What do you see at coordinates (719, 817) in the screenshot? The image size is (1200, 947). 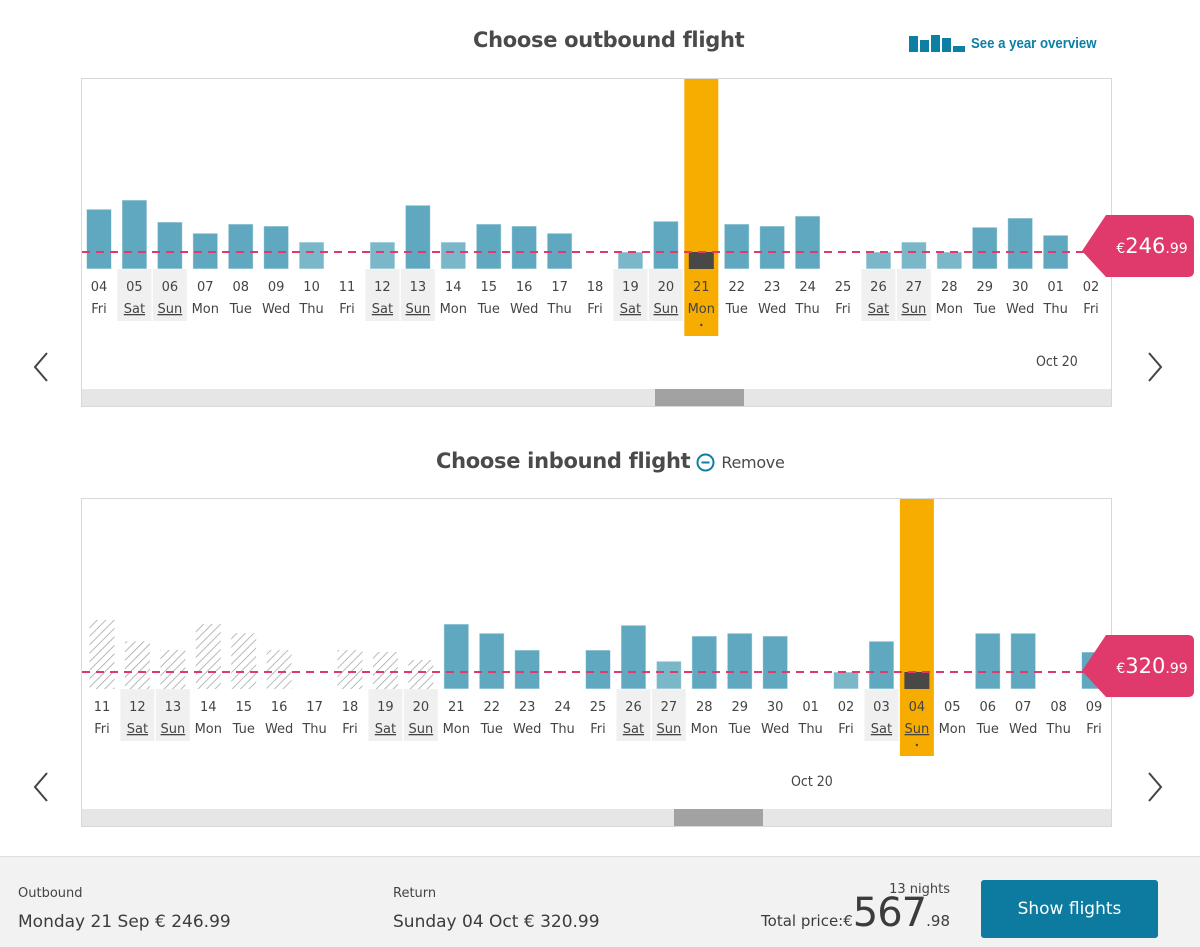 I see `inbound-scroll-thumb` at bounding box center [719, 817].